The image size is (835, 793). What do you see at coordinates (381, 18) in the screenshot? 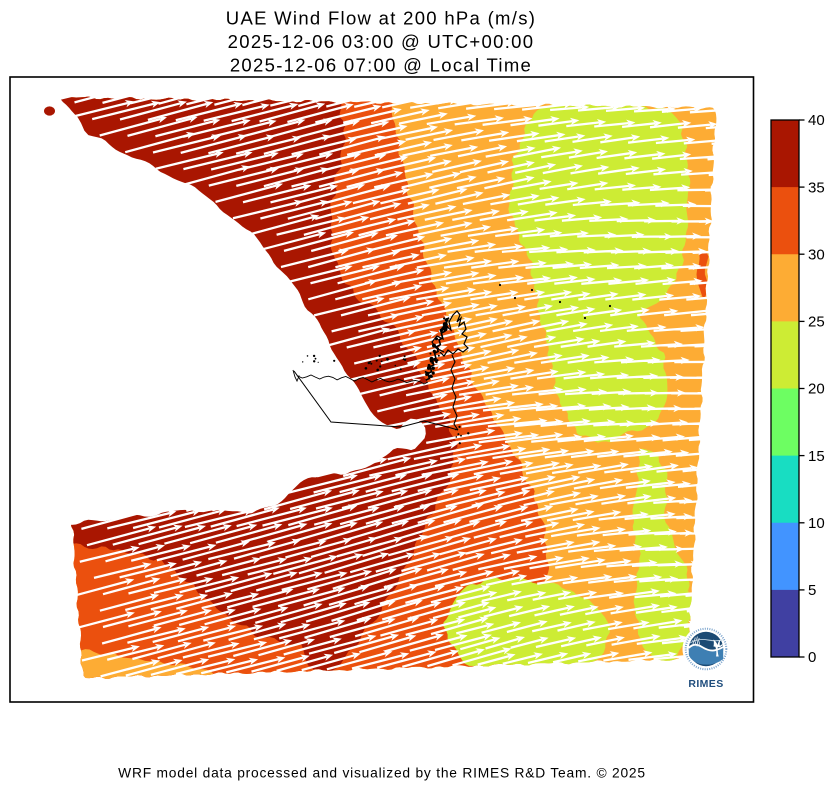
I see `svg-text: UAE Wind Flow at 200 hPa (m/s)` at bounding box center [381, 18].